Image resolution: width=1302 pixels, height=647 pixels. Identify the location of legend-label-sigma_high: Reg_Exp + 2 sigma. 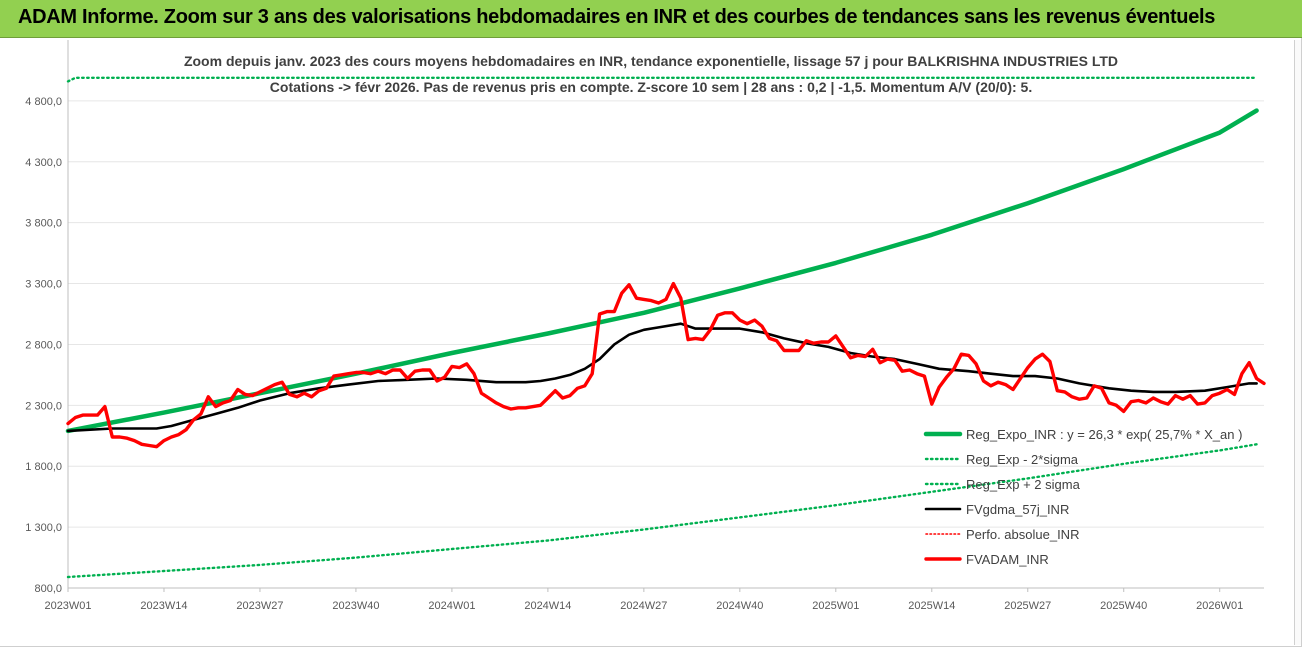
(1023, 484).